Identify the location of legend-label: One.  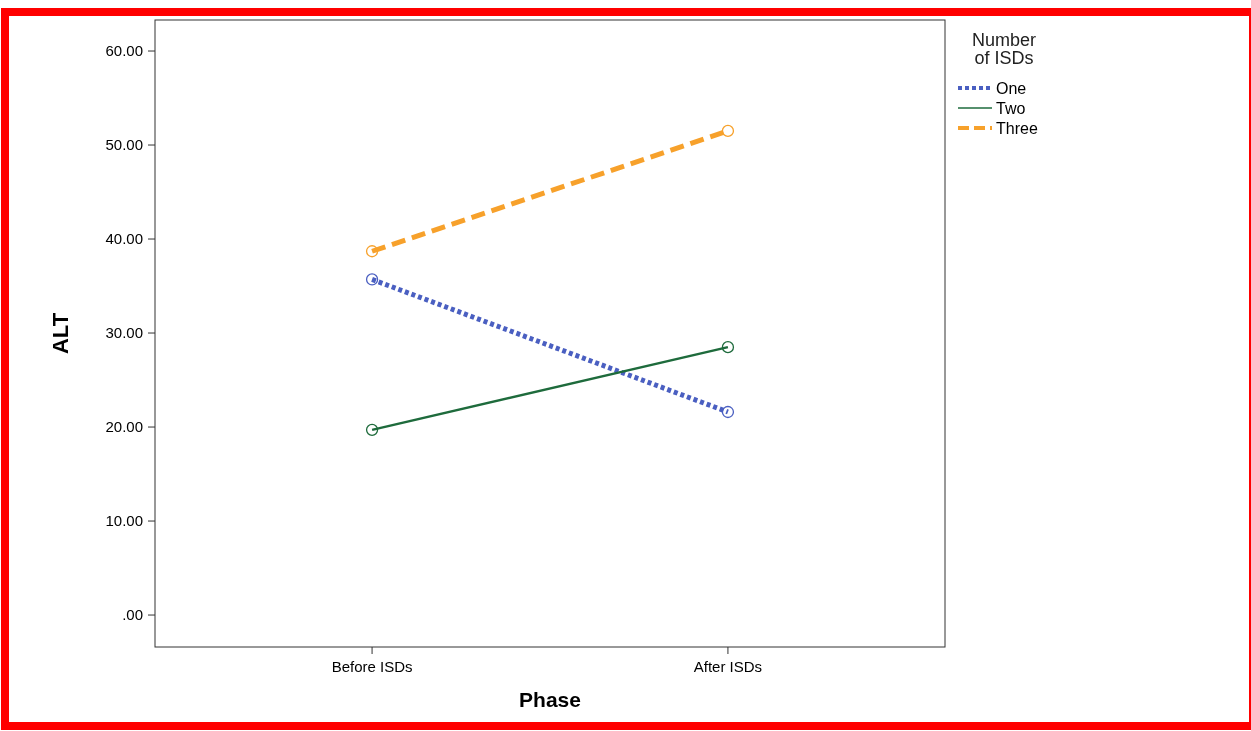
(1011, 88).